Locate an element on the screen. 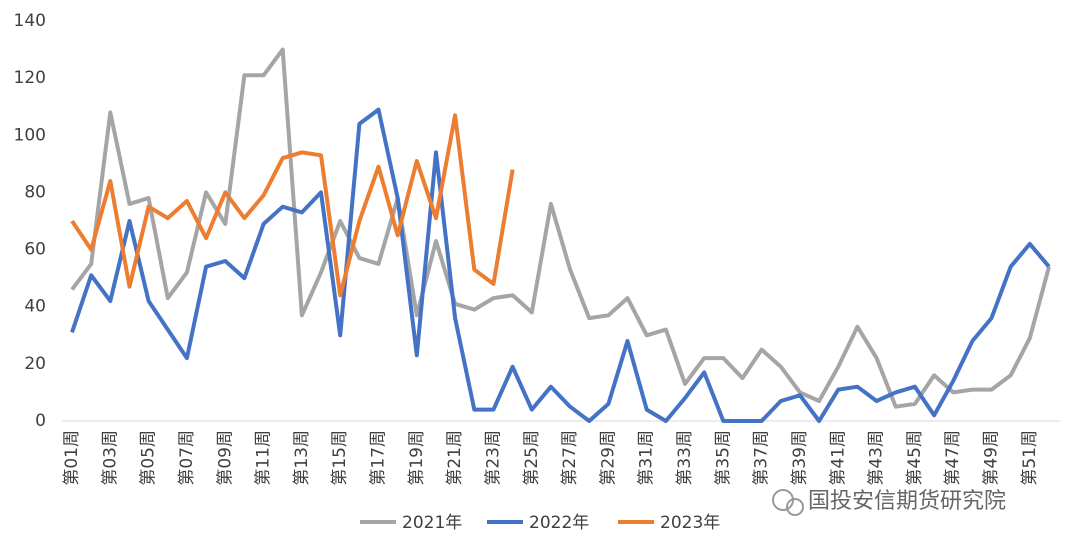 The height and width of the screenshot is (551, 1080). legend-label: 2023年 is located at coordinates (690, 523).